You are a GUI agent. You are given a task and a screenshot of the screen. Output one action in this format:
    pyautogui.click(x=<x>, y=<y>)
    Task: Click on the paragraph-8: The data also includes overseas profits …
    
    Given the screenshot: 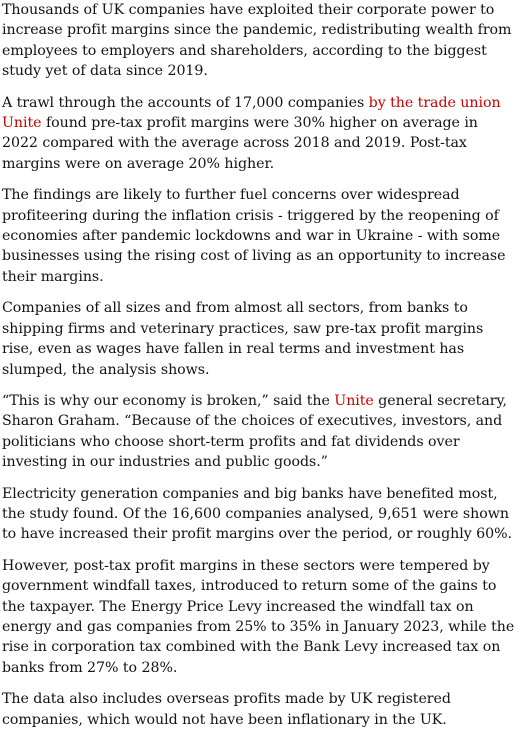 What is the action you would take?
    pyautogui.click(x=226, y=709)
    